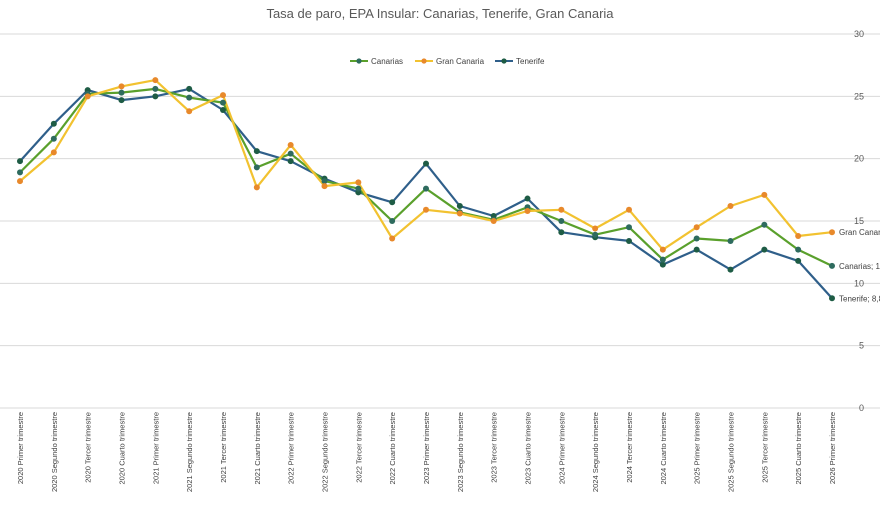  What do you see at coordinates (861, 408) in the screenshot?
I see `y-tick-label: 0` at bounding box center [861, 408].